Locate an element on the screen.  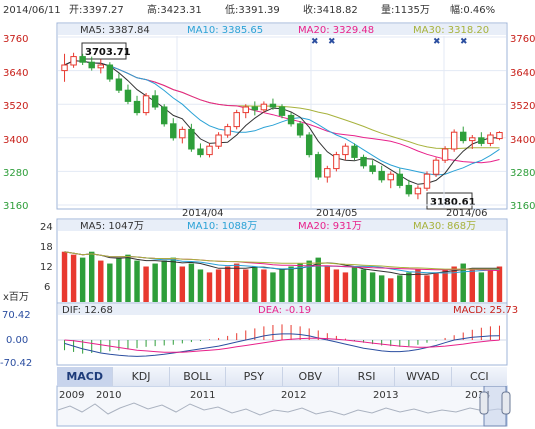
tab-psy: PSY is located at coordinates (254, 376).